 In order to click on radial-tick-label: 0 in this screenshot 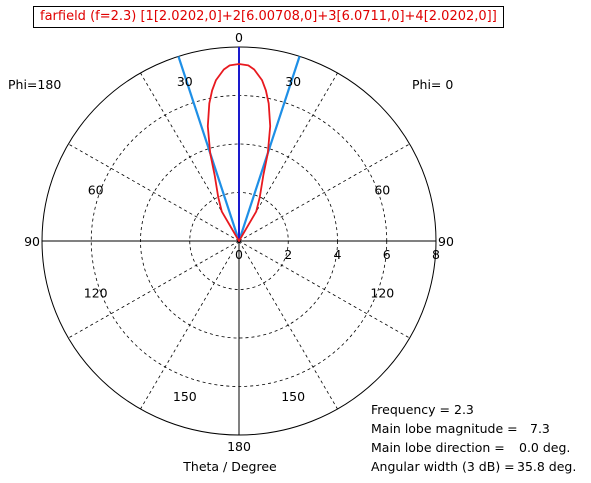, I will do `click(239, 254)`.